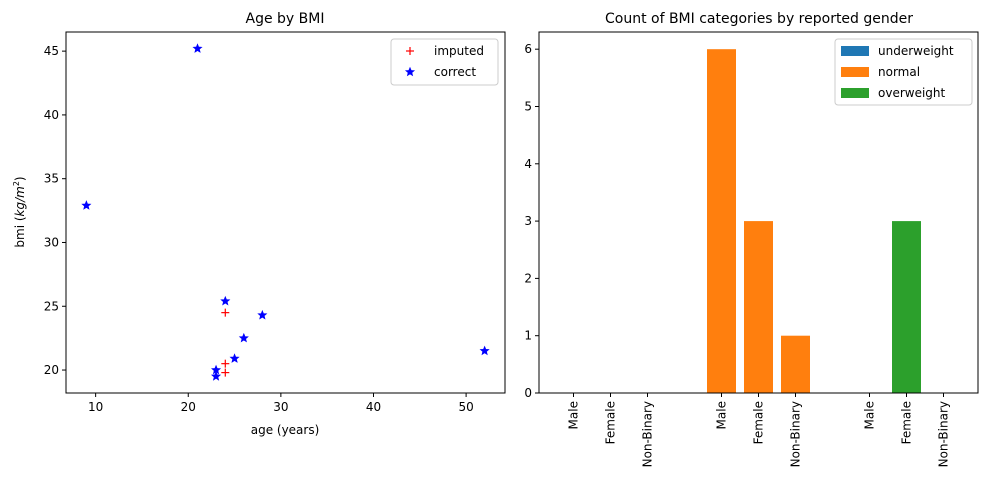  What do you see at coordinates (855, 72) in the screenshot?
I see `legend-normal-swatch` at bounding box center [855, 72].